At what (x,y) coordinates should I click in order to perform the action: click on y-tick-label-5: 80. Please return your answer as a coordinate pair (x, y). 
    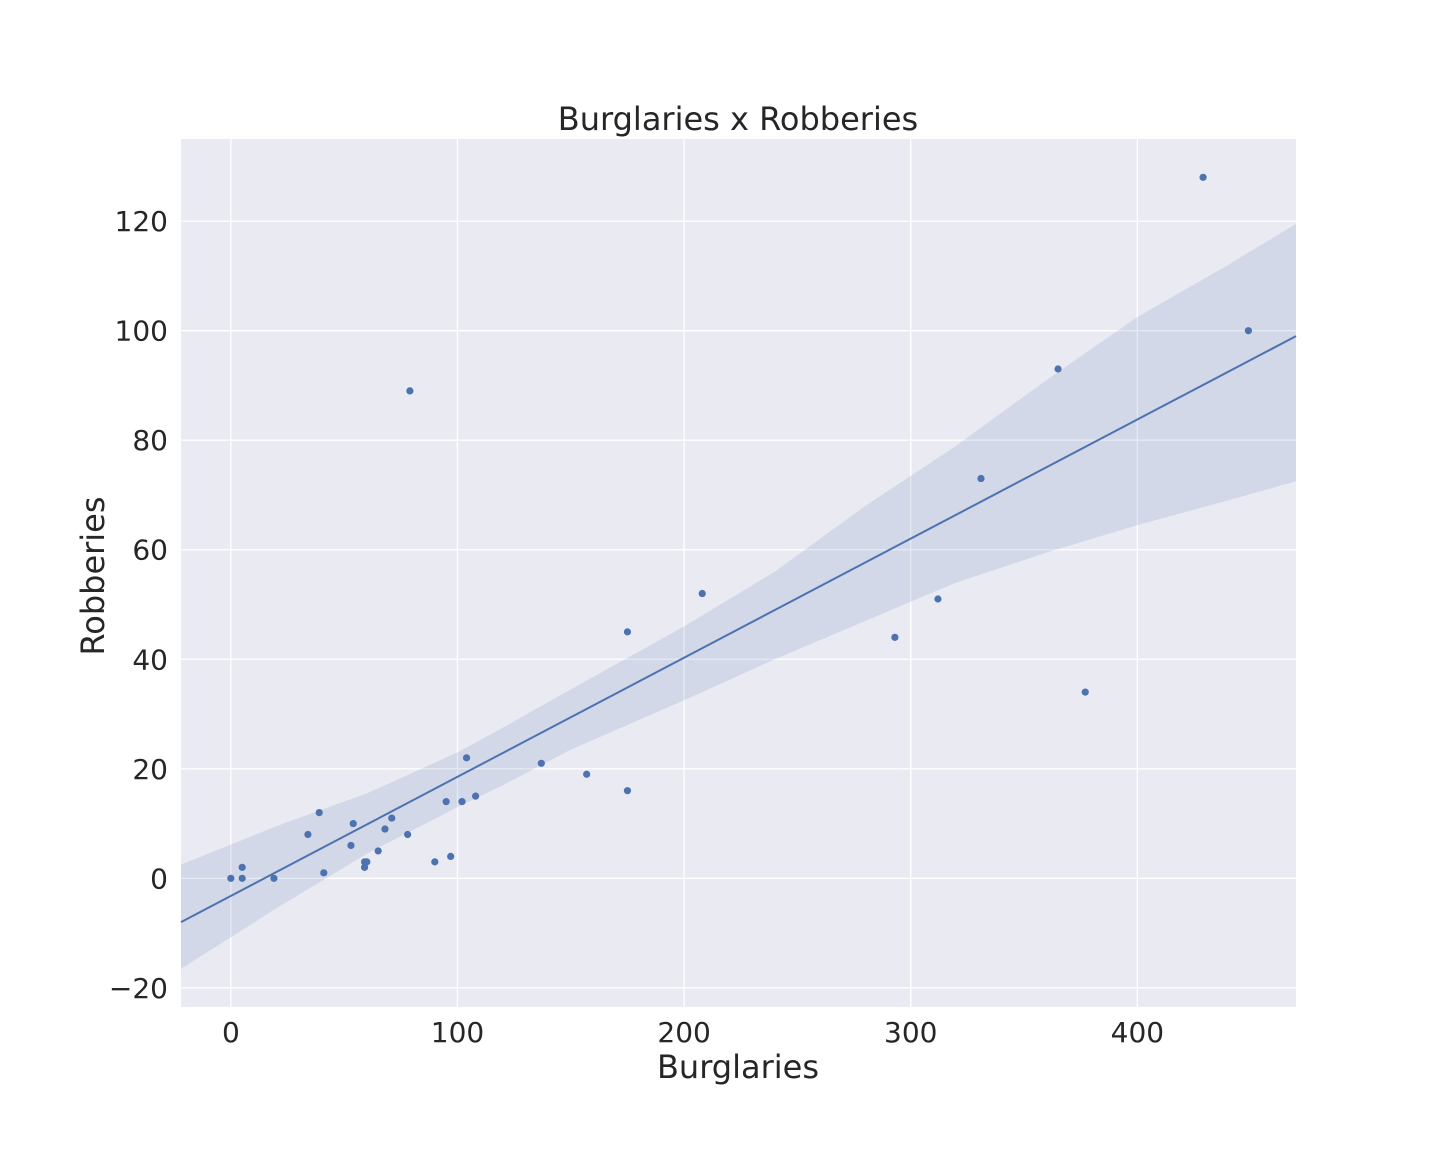
    Looking at the image, I should click on (150, 440).